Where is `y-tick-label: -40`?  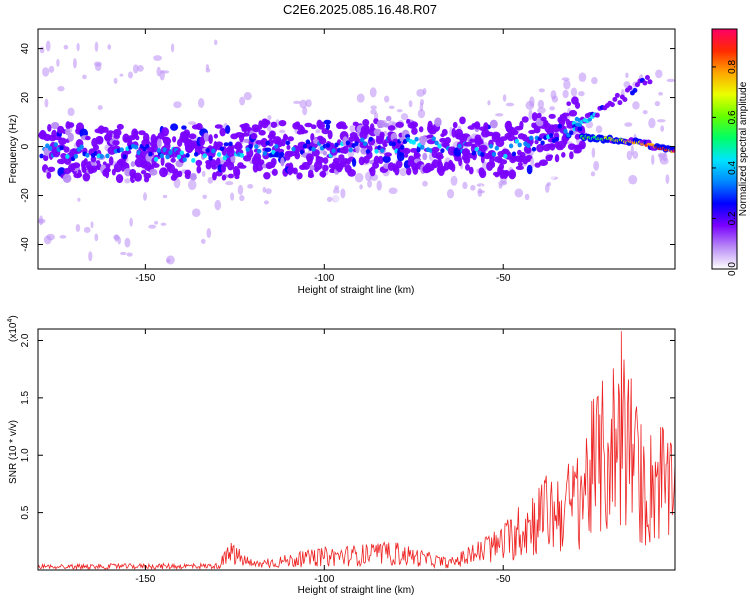 y-tick-label: -40 is located at coordinates (25, 244).